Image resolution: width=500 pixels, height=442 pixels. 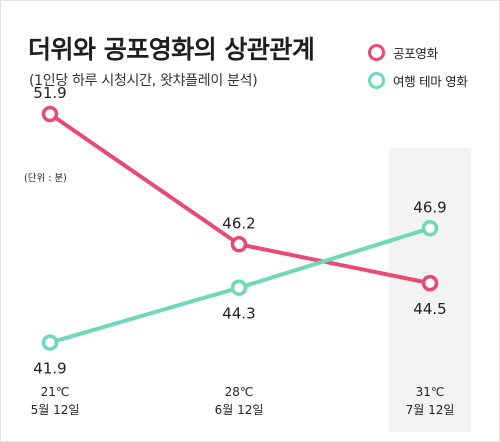 I want to click on data-label: 44.5, so click(x=429, y=309).